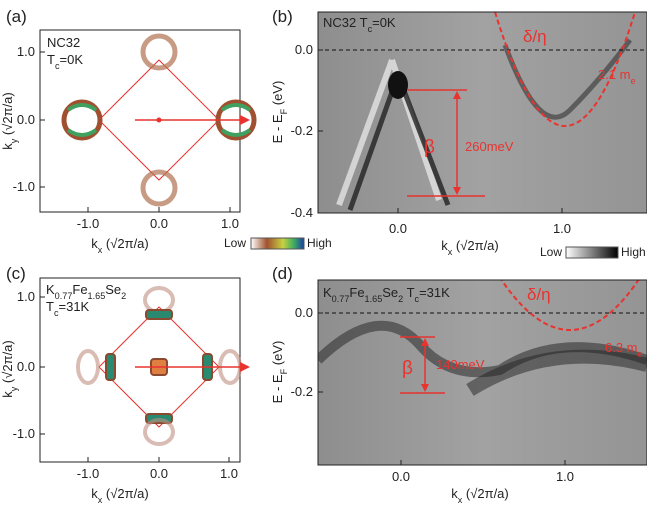 The image size is (647, 512). I want to click on panel-label: (c), so click(16, 273).